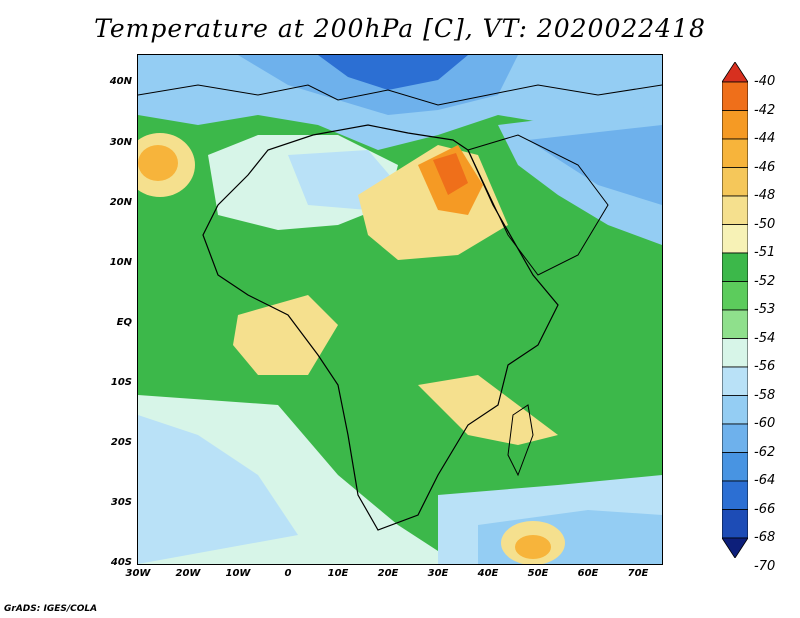 The height and width of the screenshot is (618, 800). I want to click on colorbar-label: -56, so click(765, 366).